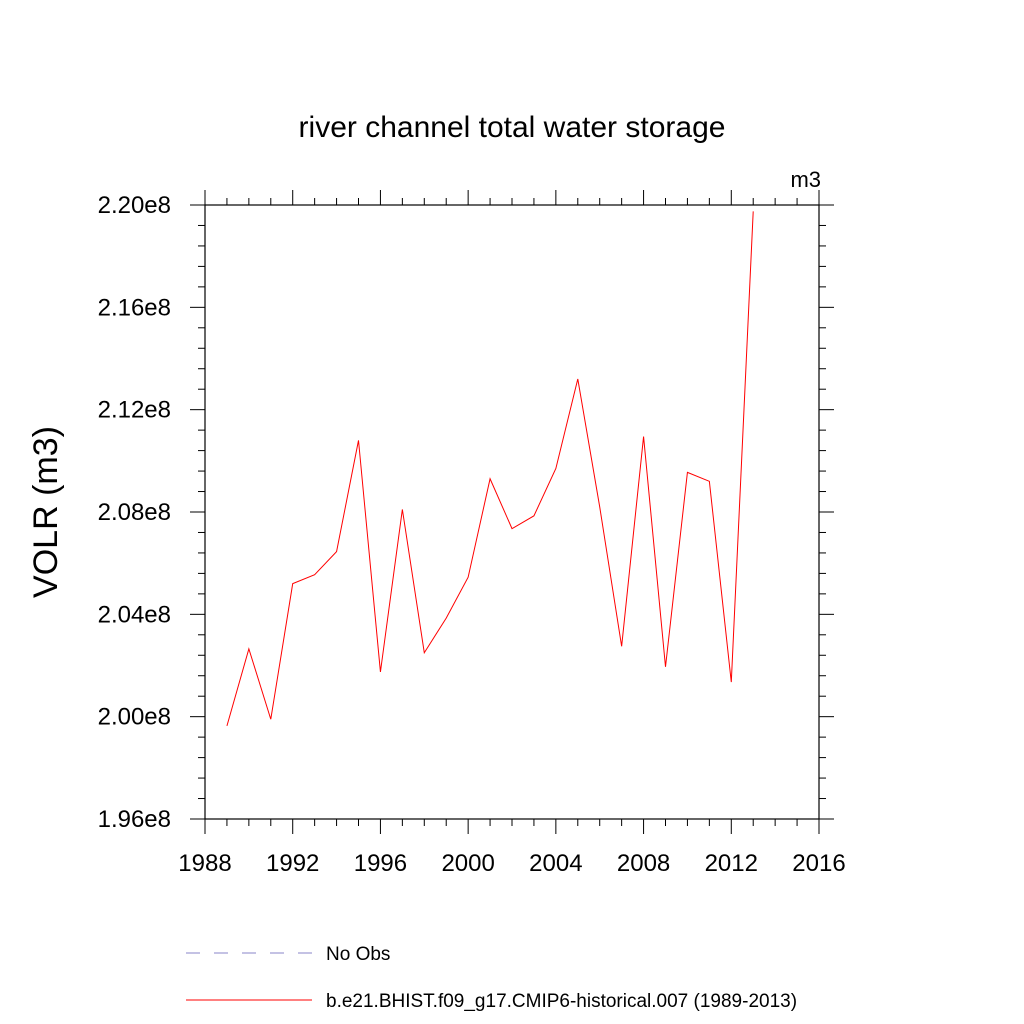 Image resolution: width=1024 pixels, height=1024 pixels. What do you see at coordinates (380, 863) in the screenshot?
I see `x-tick-label: 1996` at bounding box center [380, 863].